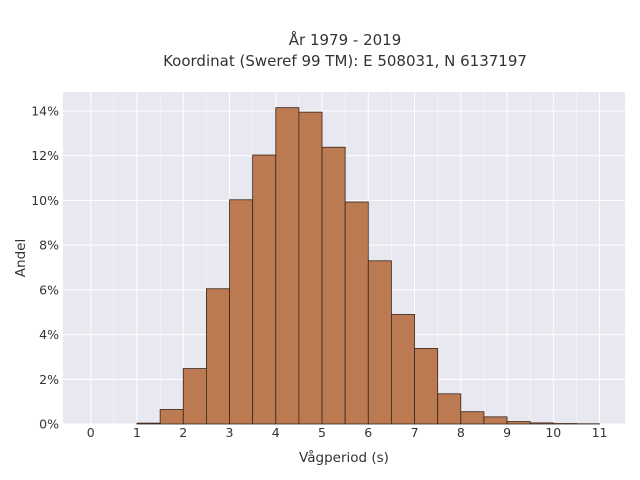 Image resolution: width=640 pixels, height=480 pixels. I want to click on y-tick-label-4: 8%, so click(49, 245).